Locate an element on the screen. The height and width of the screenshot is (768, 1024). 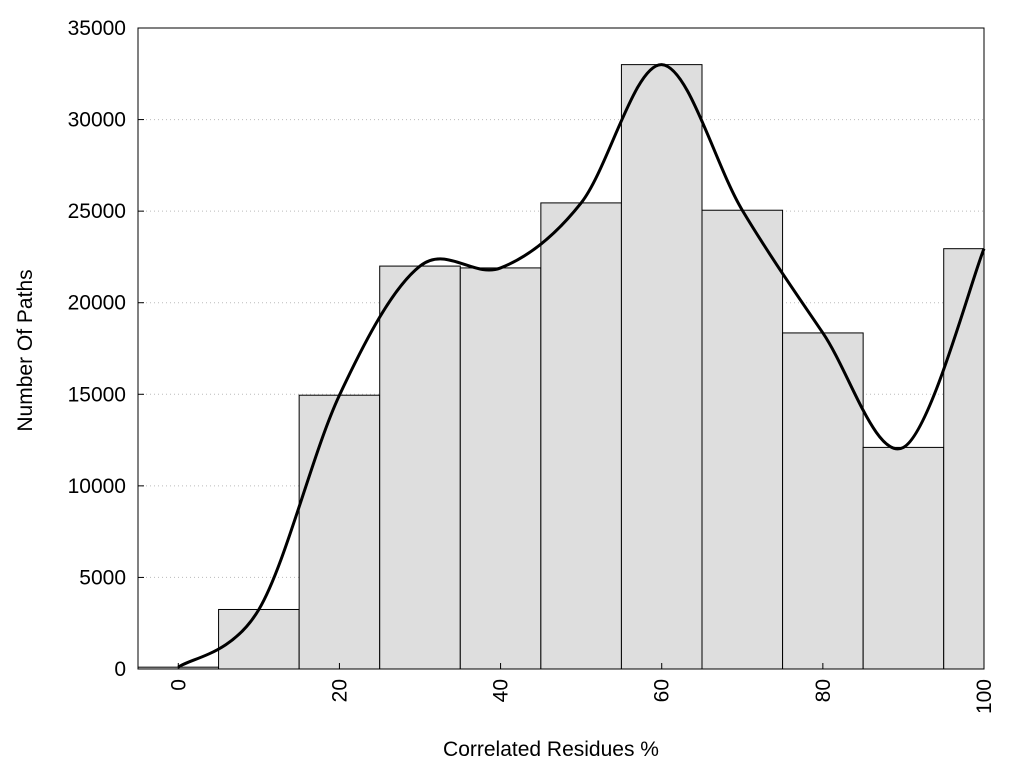
x-axis-ticks: 0 20 40 60 80 100 is located at coordinates (581, 688).